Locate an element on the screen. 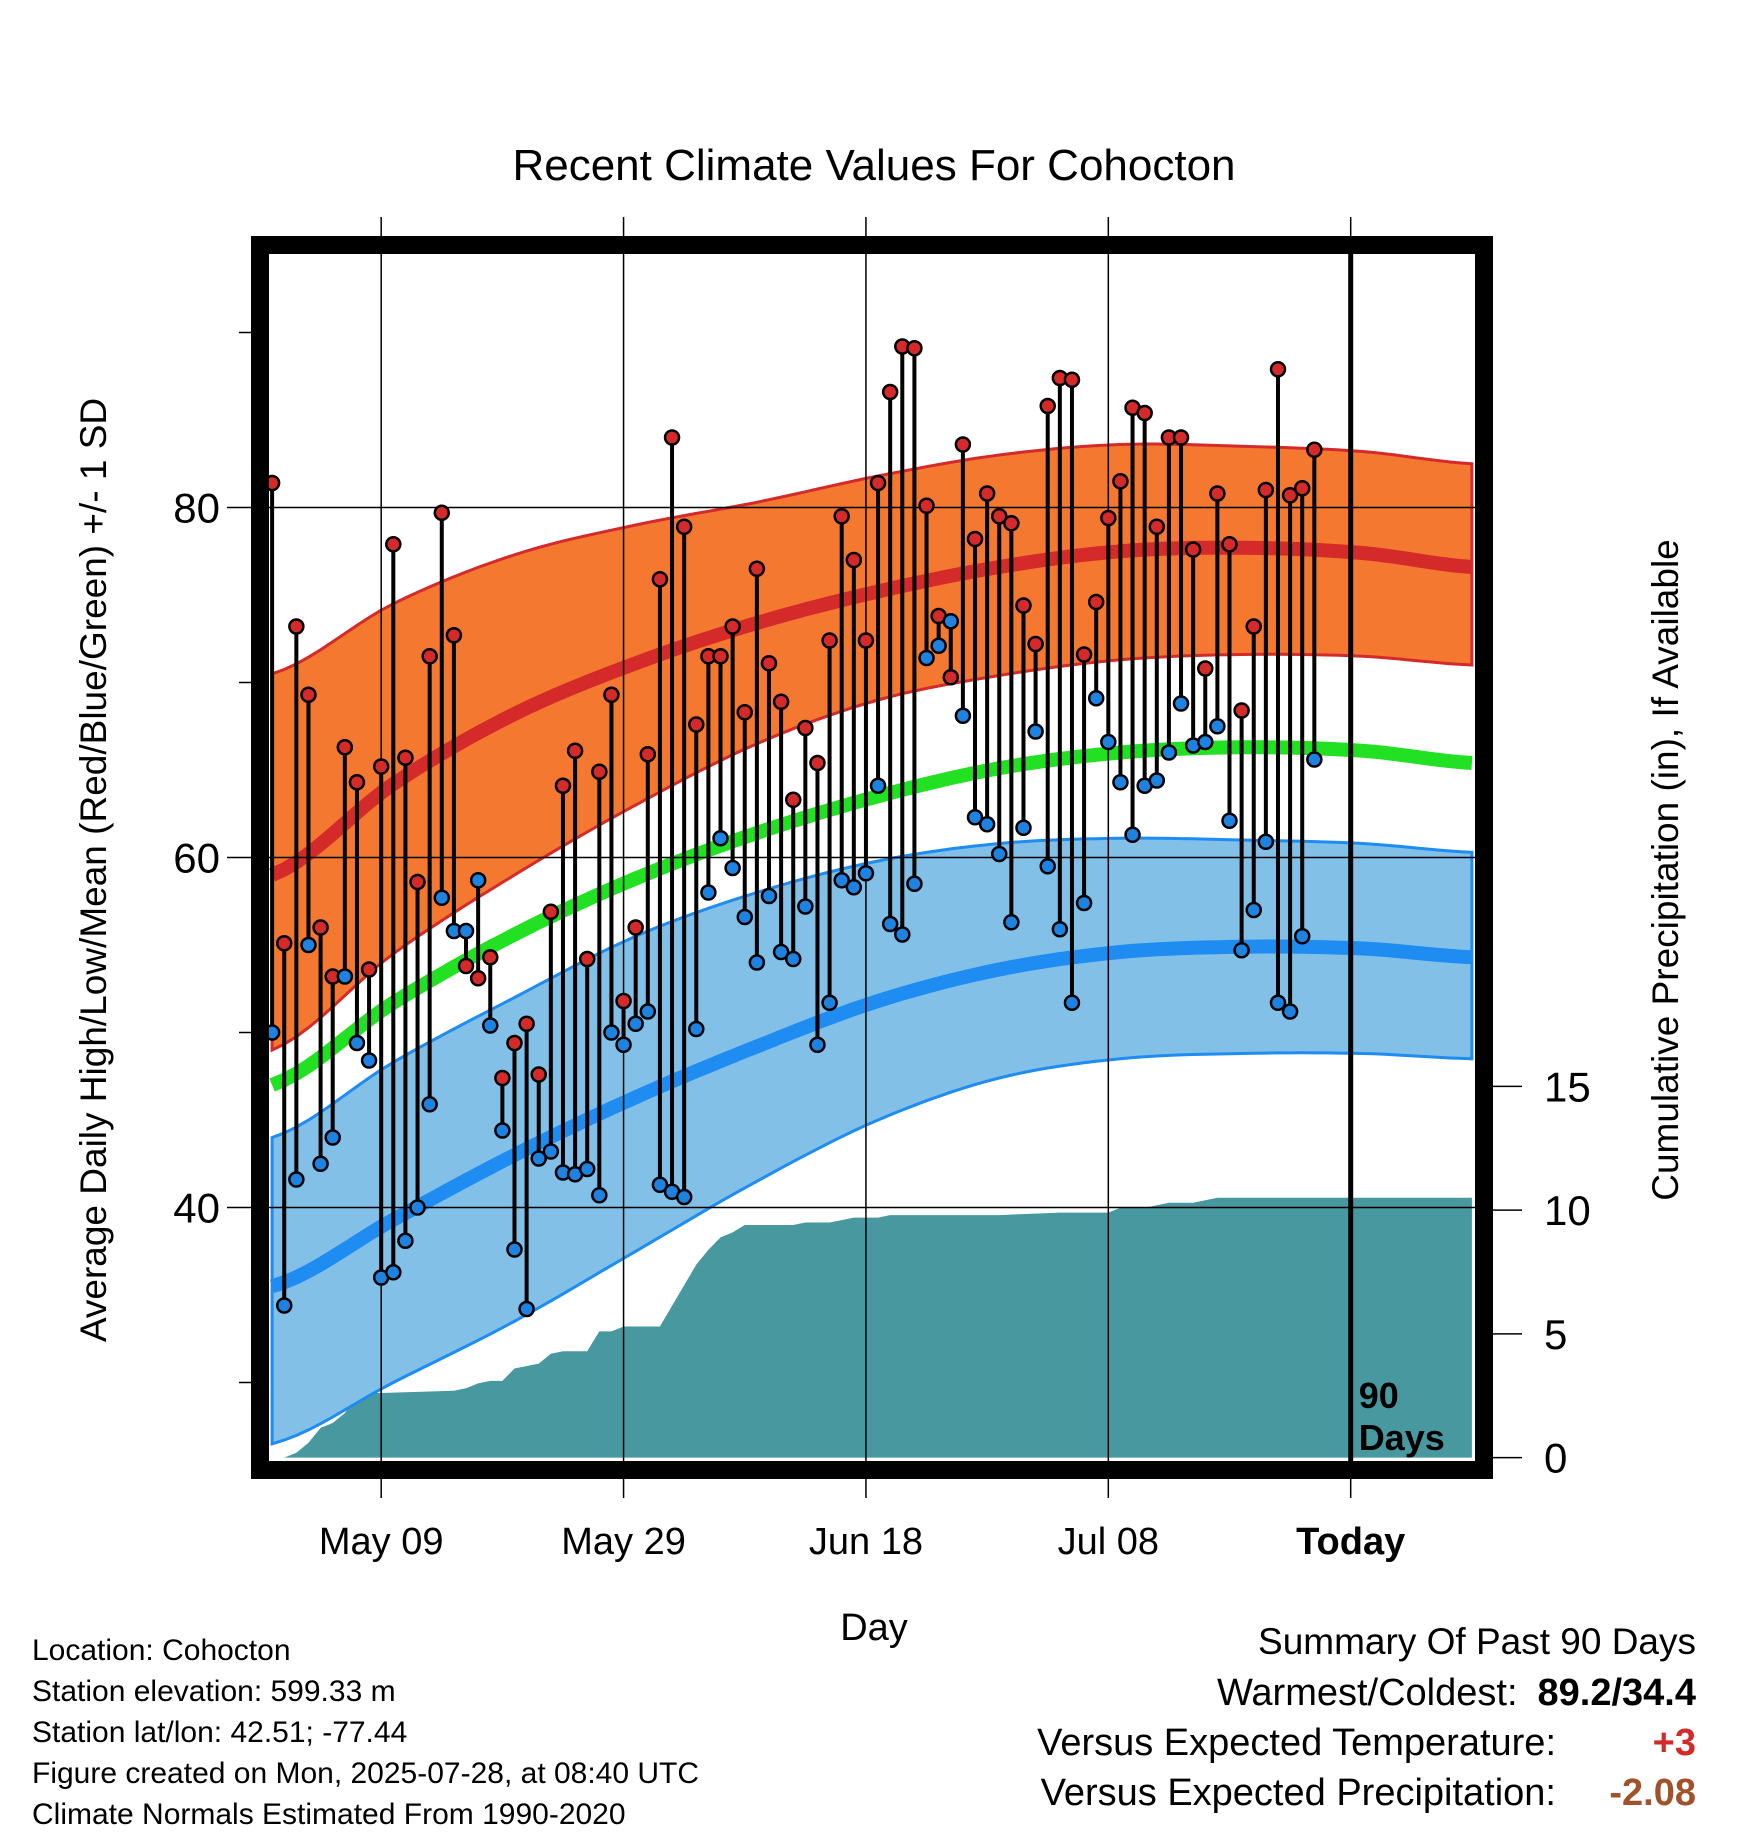 This screenshot has height=1835, width=1748. x-tick-label: May 29 is located at coordinates (623, 1542).